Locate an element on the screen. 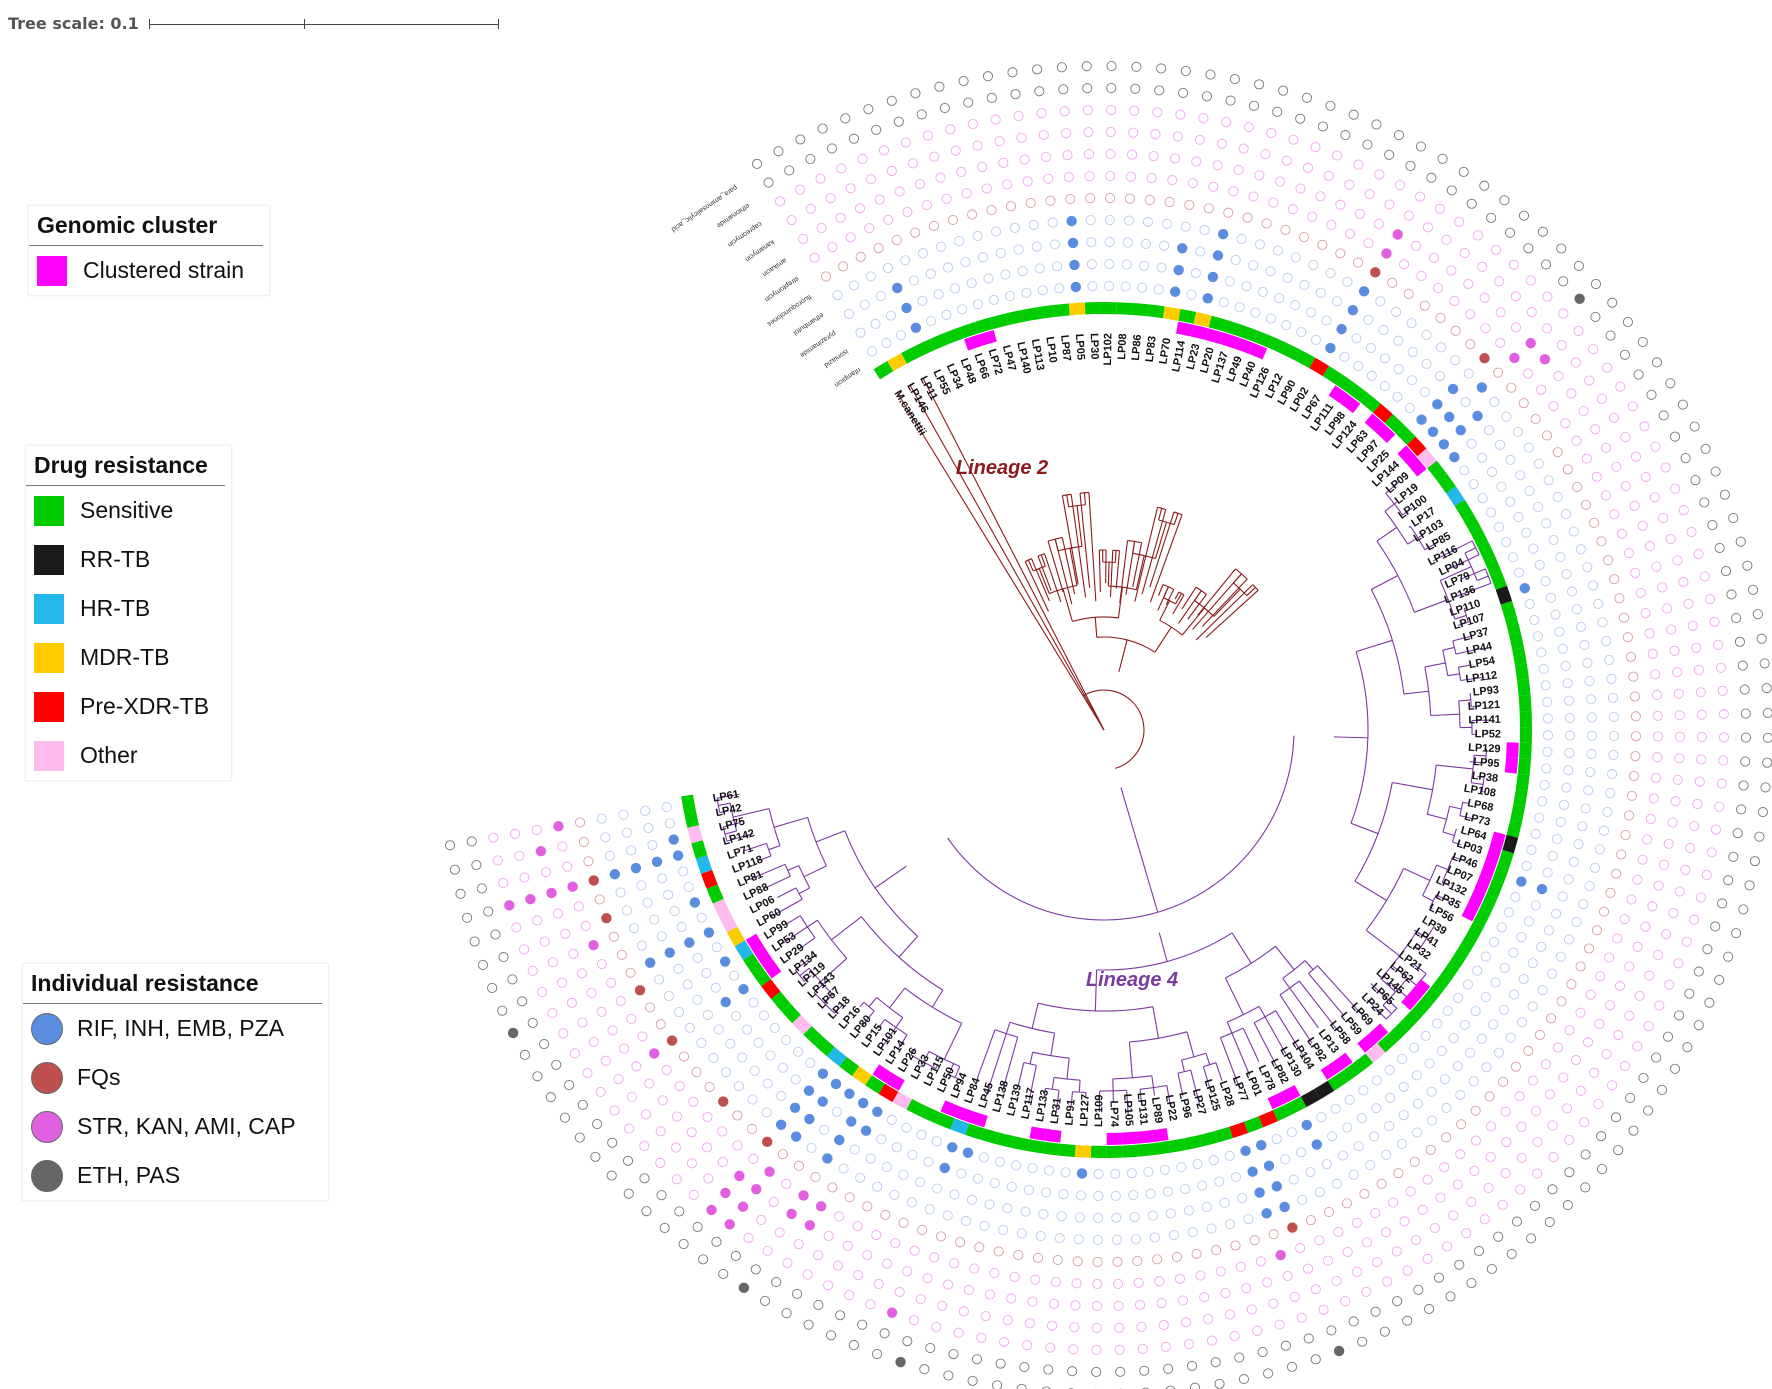 The height and width of the screenshot is (1389, 1772). legend-item-label: ETH, PAS is located at coordinates (129, 1175).